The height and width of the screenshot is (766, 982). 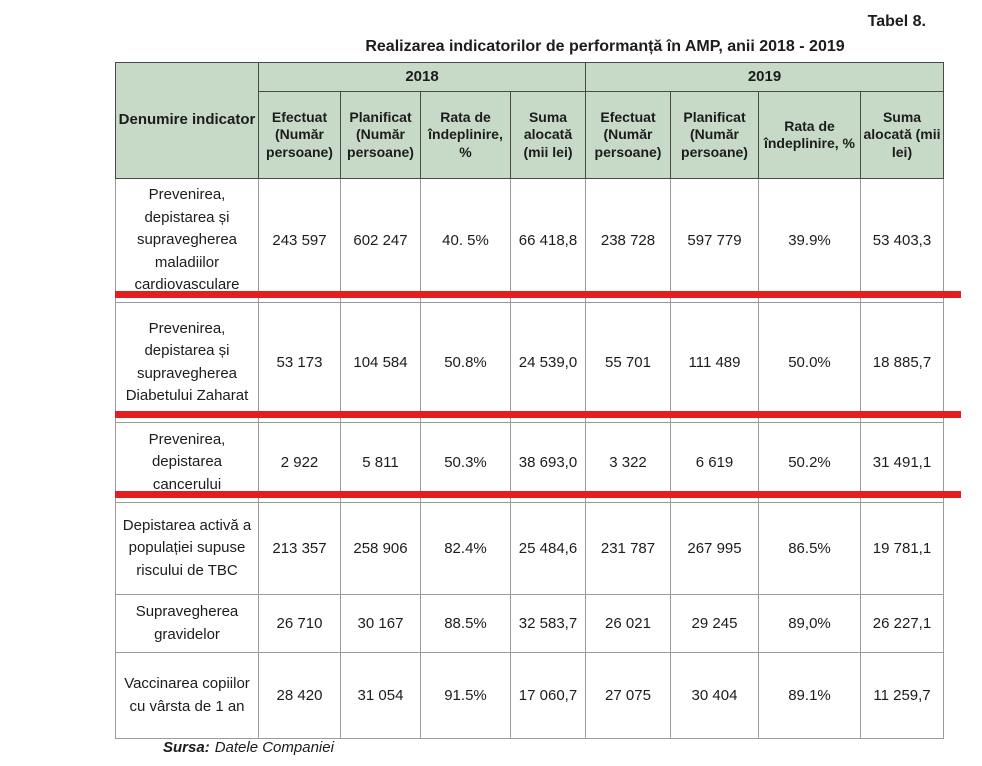 What do you see at coordinates (902, 462) in the screenshot?
I see `value-cell: 31 491,1` at bounding box center [902, 462].